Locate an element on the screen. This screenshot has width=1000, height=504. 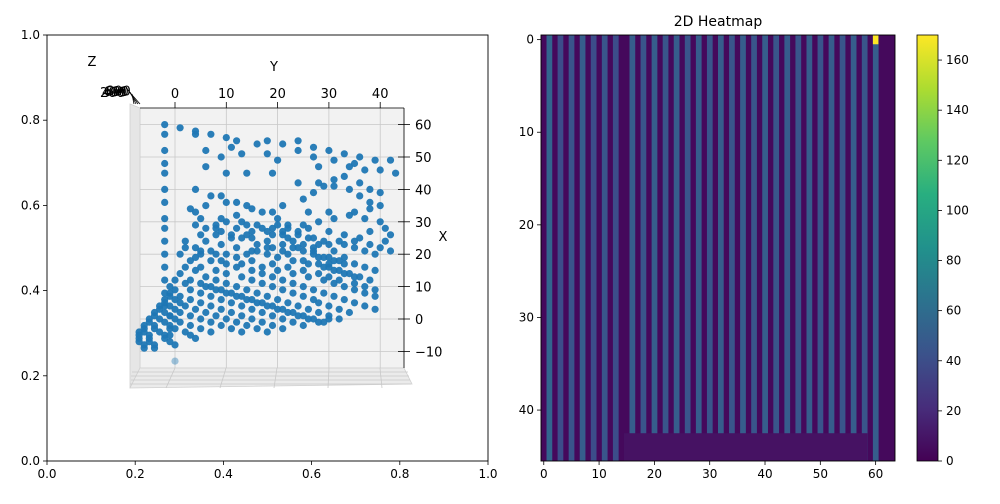
x-axis-tick-label: 10 is located at coordinates (423, 288).